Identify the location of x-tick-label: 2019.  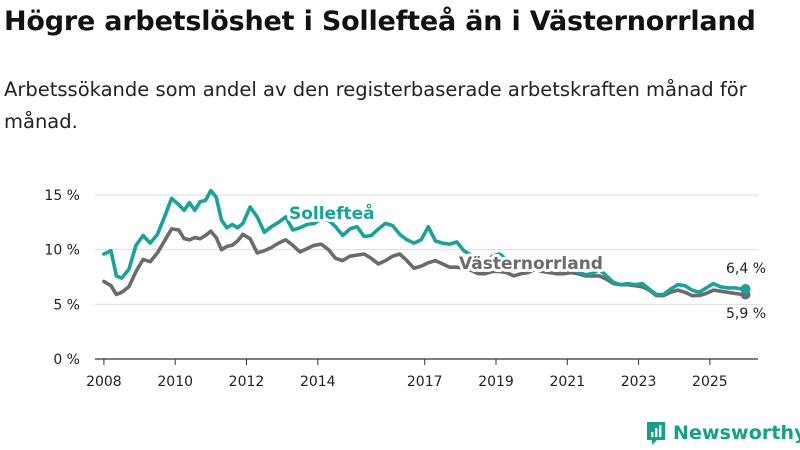
(496, 382).